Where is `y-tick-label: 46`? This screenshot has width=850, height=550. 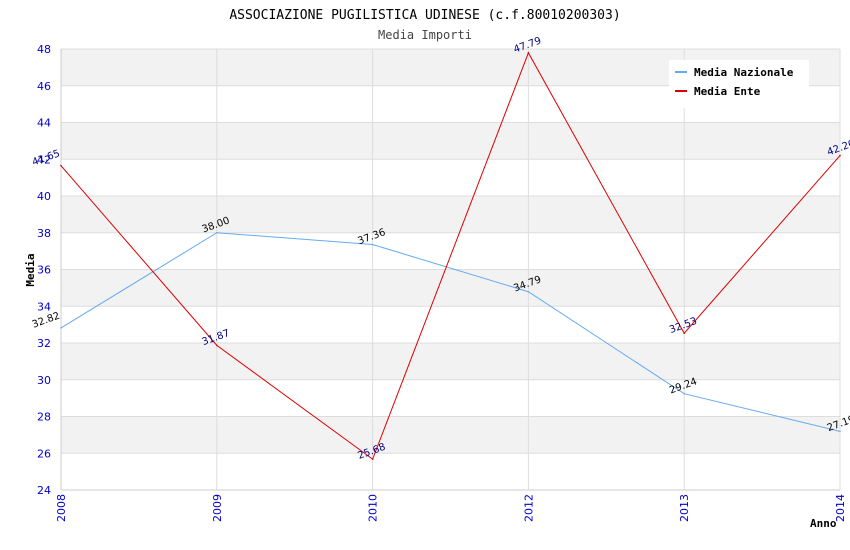 y-tick-label: 46 is located at coordinates (44, 86).